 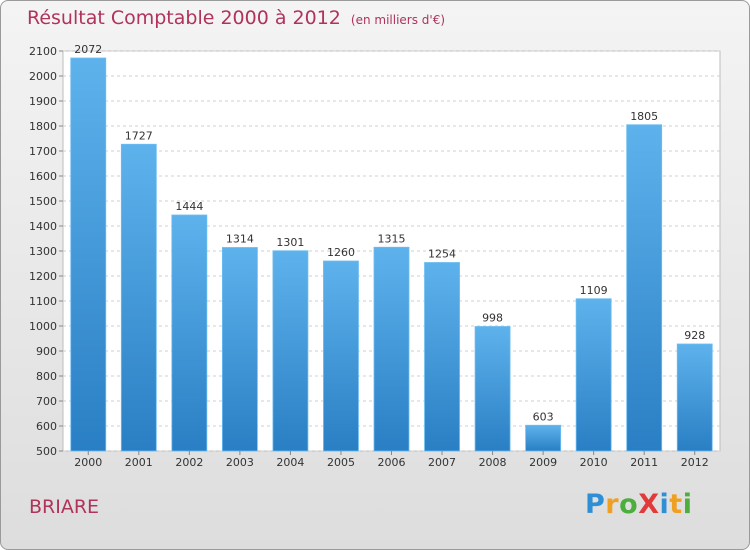 What do you see at coordinates (46, 351) in the screenshot?
I see `y-tick-label: 900` at bounding box center [46, 351].